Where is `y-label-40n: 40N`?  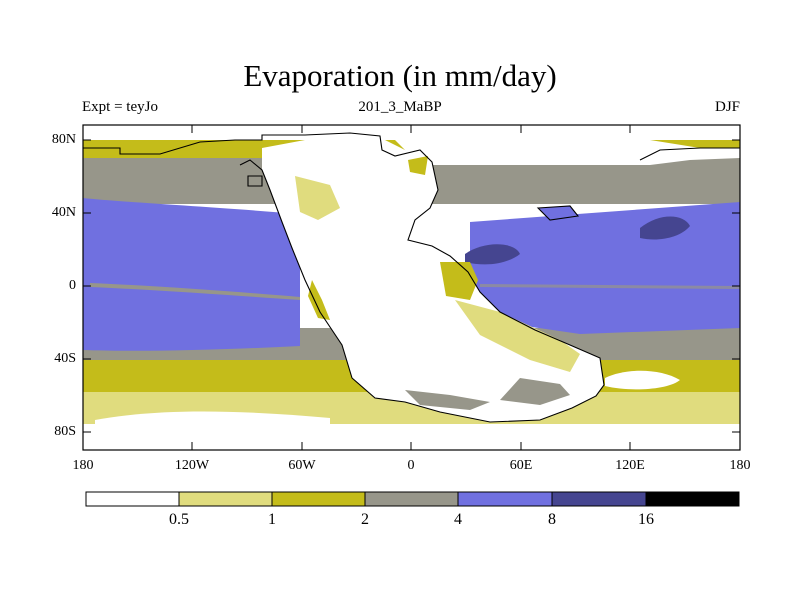 y-label-40n: 40N is located at coordinates (63, 212).